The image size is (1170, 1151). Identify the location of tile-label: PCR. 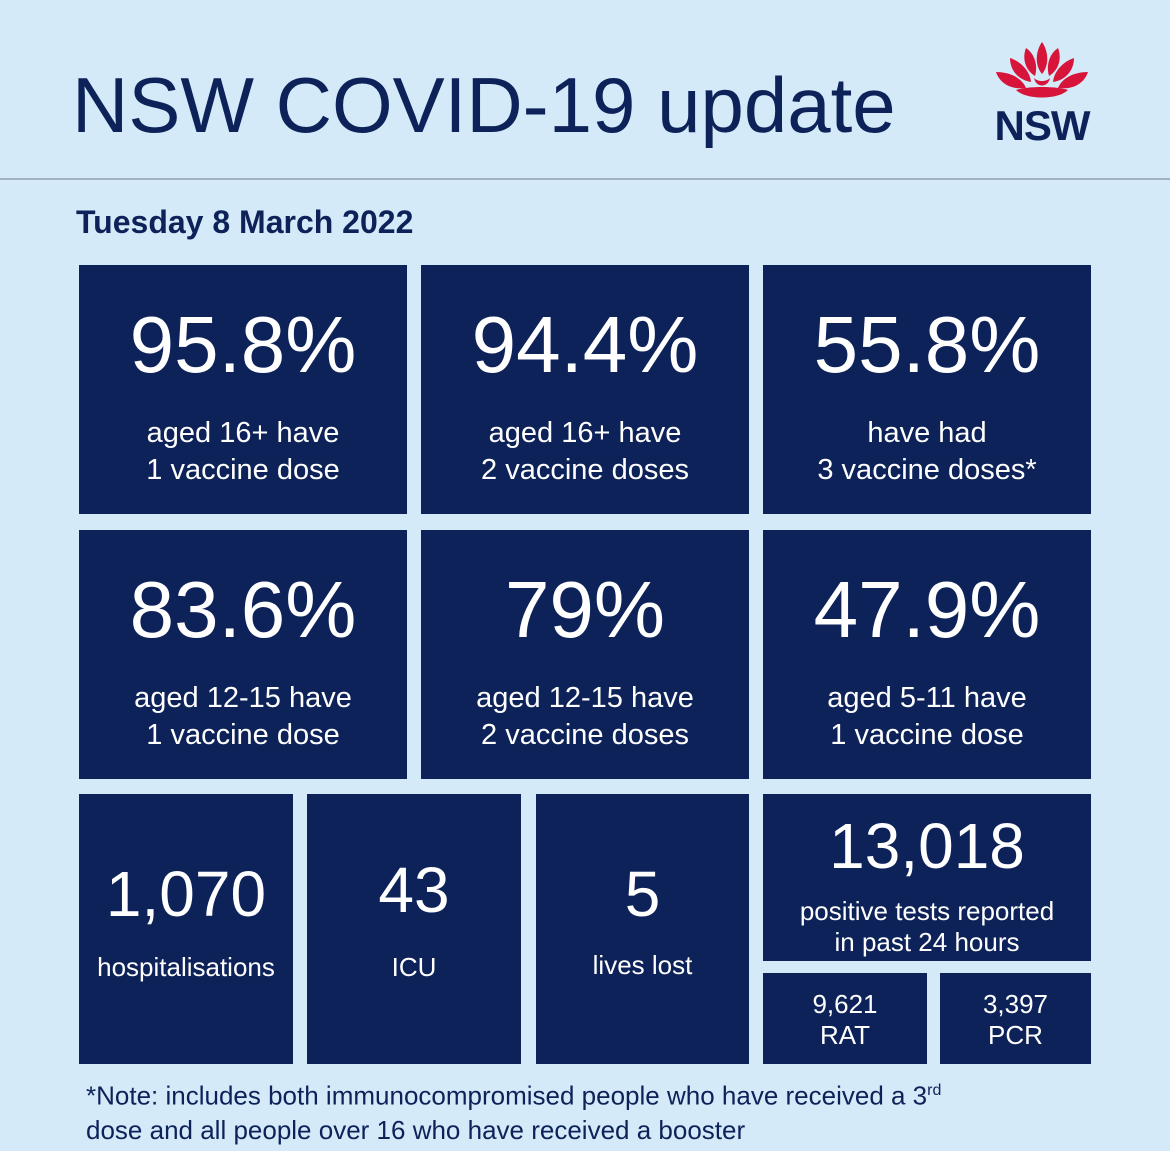
(1015, 1035).